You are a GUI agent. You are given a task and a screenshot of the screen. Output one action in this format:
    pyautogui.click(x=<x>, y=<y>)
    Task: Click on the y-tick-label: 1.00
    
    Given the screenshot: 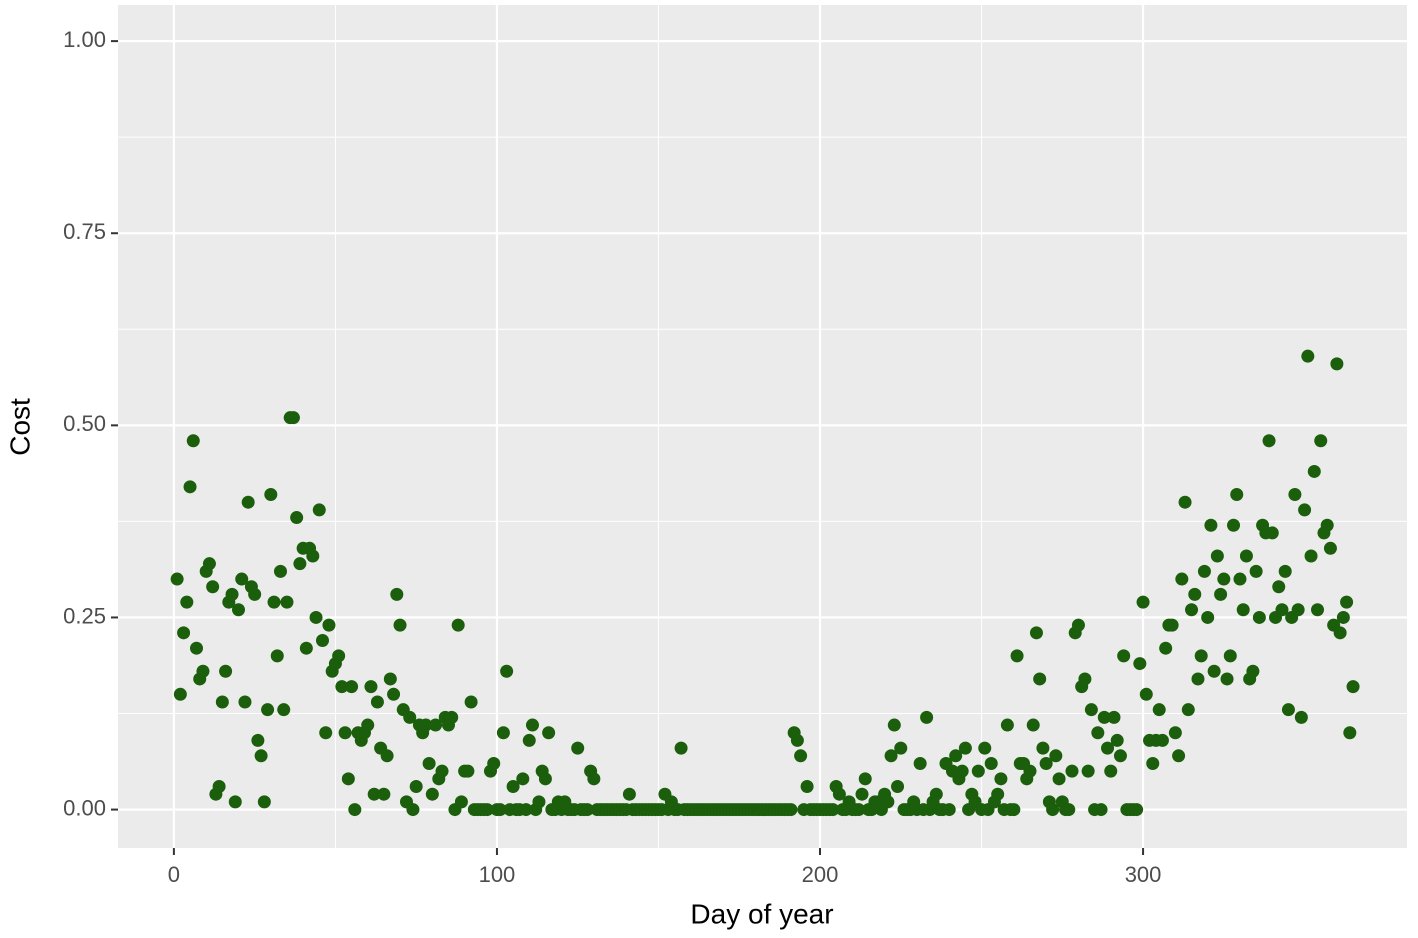 What is the action you would take?
    pyautogui.click(x=84, y=39)
    